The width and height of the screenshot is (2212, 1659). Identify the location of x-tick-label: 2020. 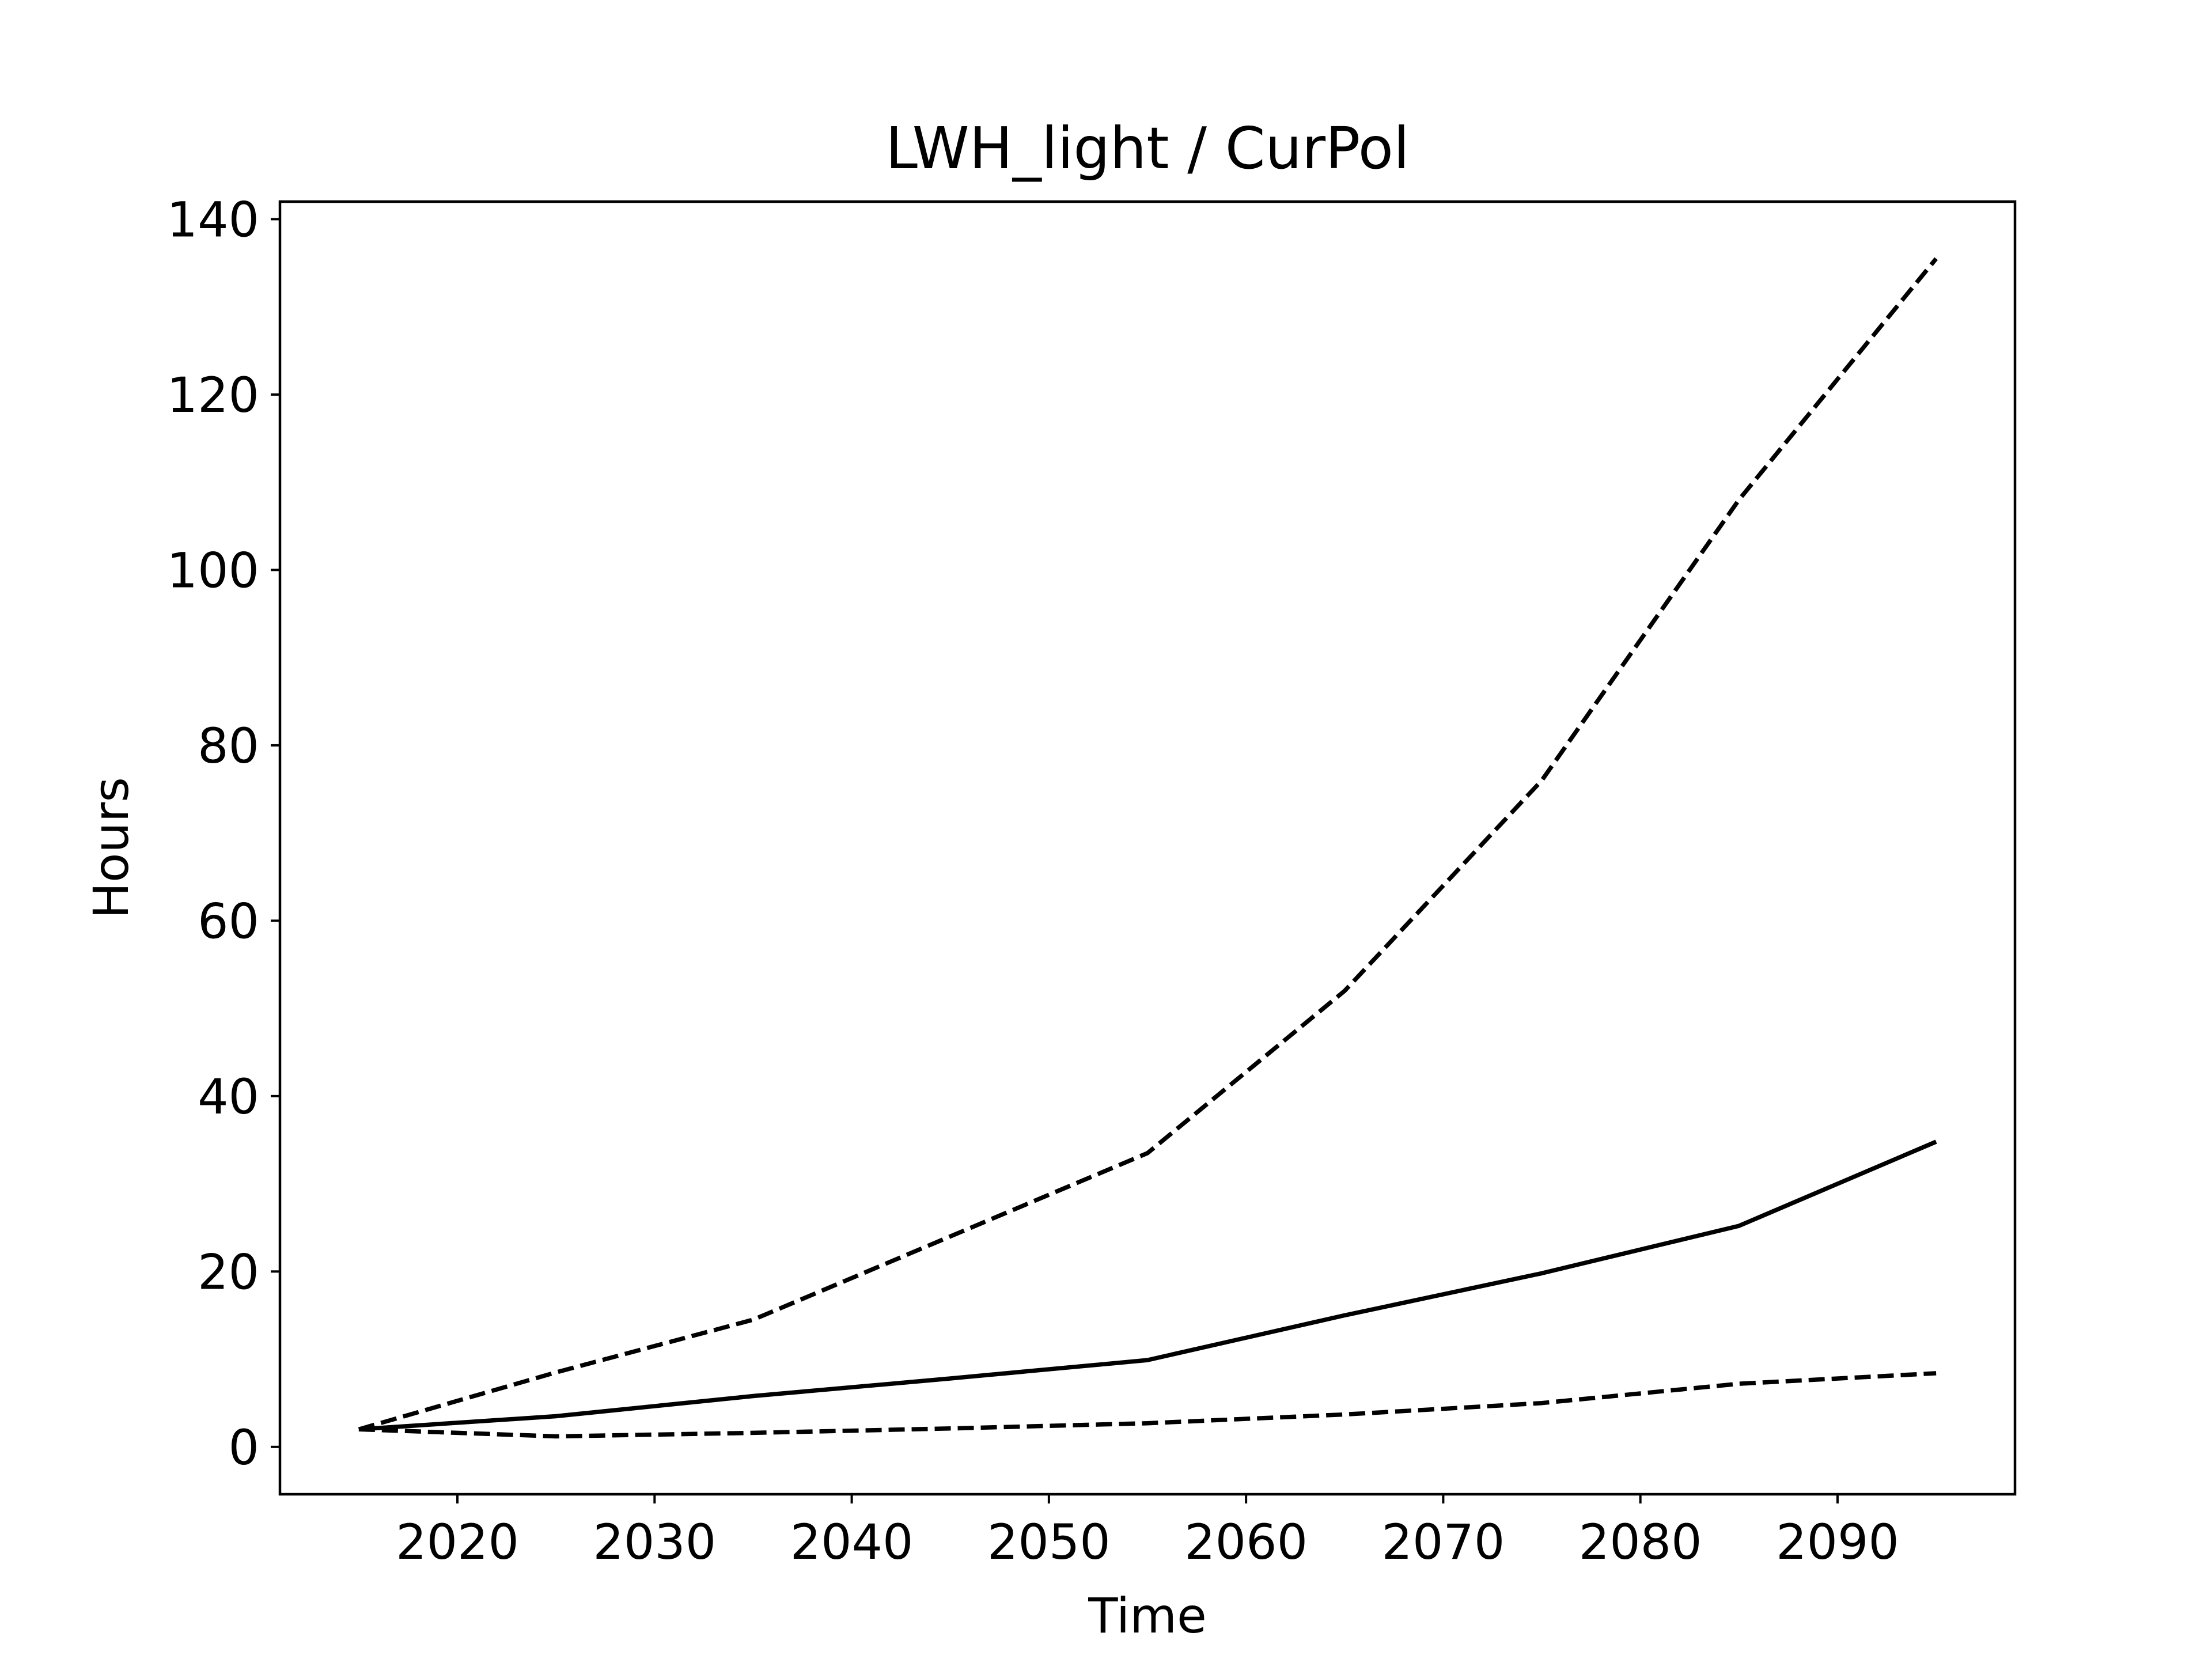
(457, 1542).